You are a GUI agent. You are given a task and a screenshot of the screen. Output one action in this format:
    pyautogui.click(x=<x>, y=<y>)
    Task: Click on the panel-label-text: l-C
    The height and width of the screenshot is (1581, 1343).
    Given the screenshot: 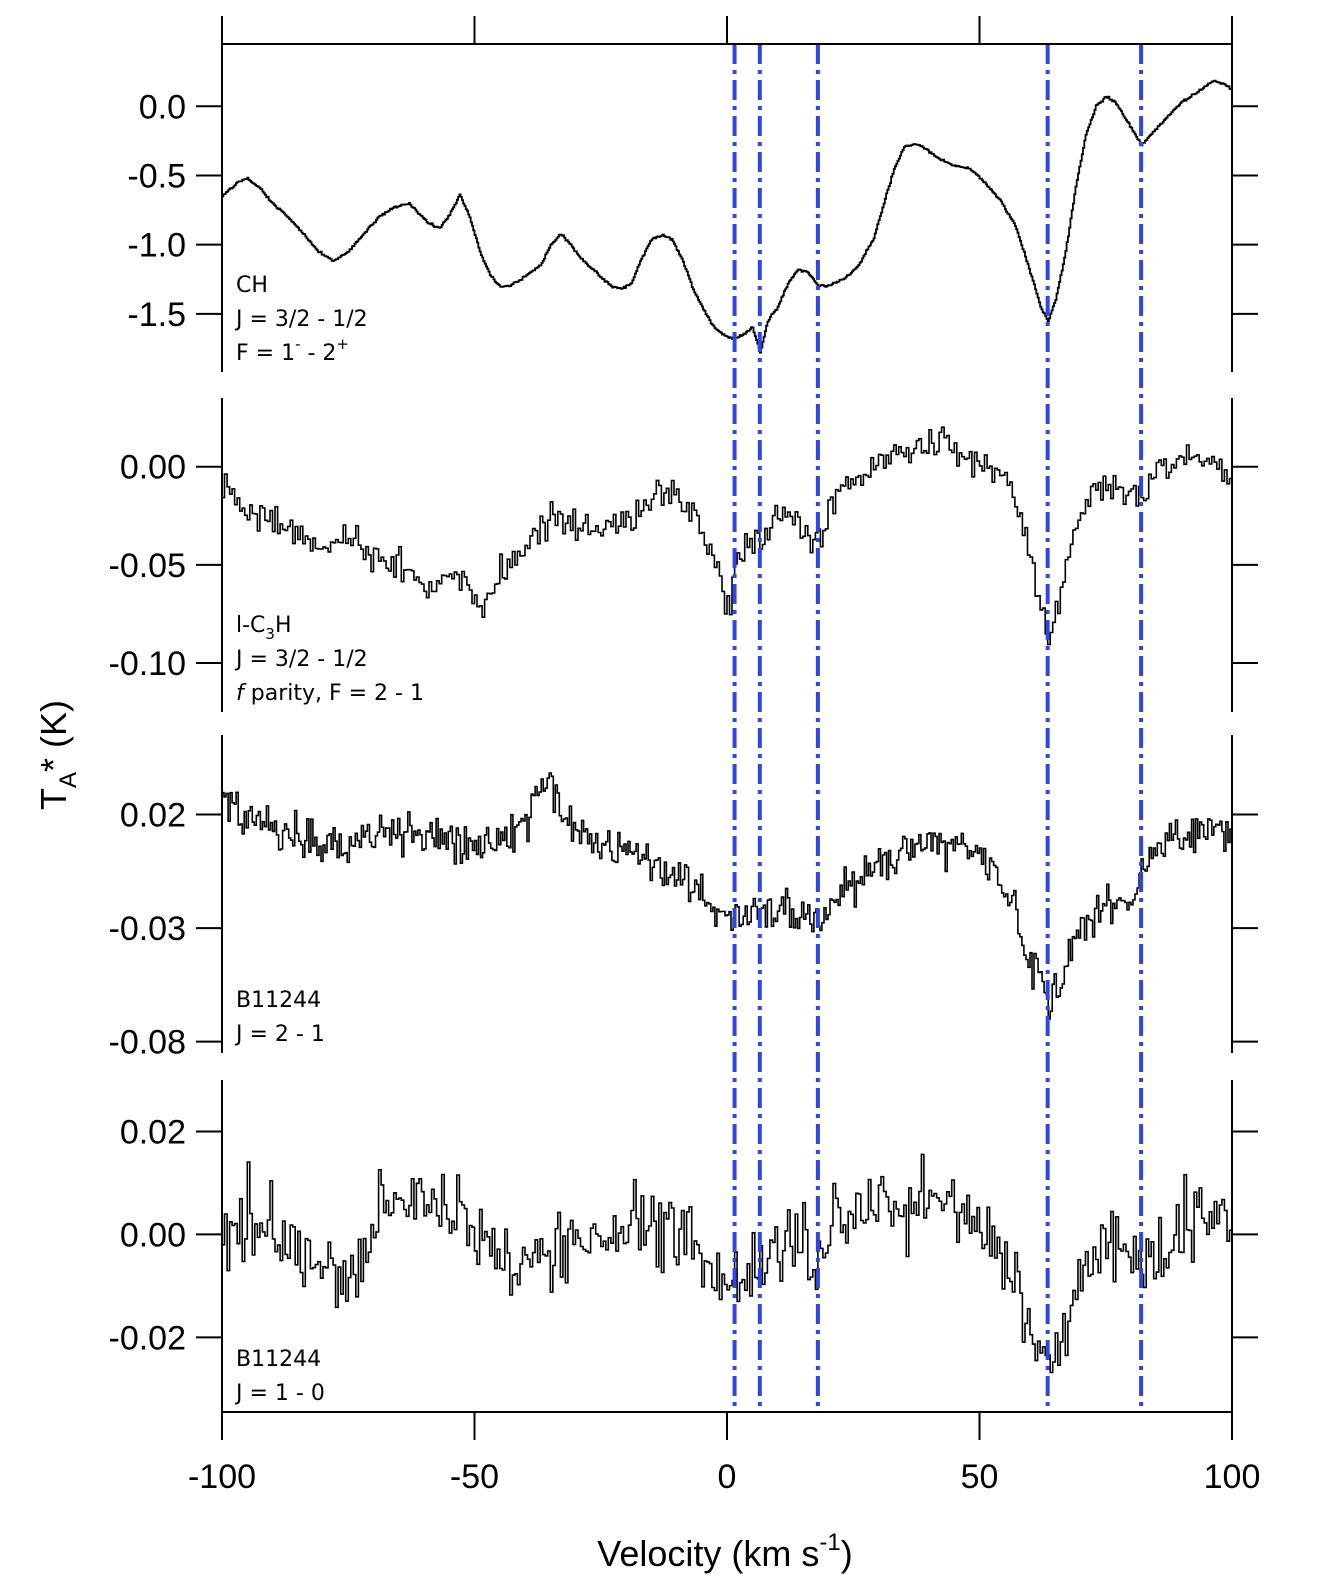 What is the action you would take?
    pyautogui.click(x=250, y=625)
    